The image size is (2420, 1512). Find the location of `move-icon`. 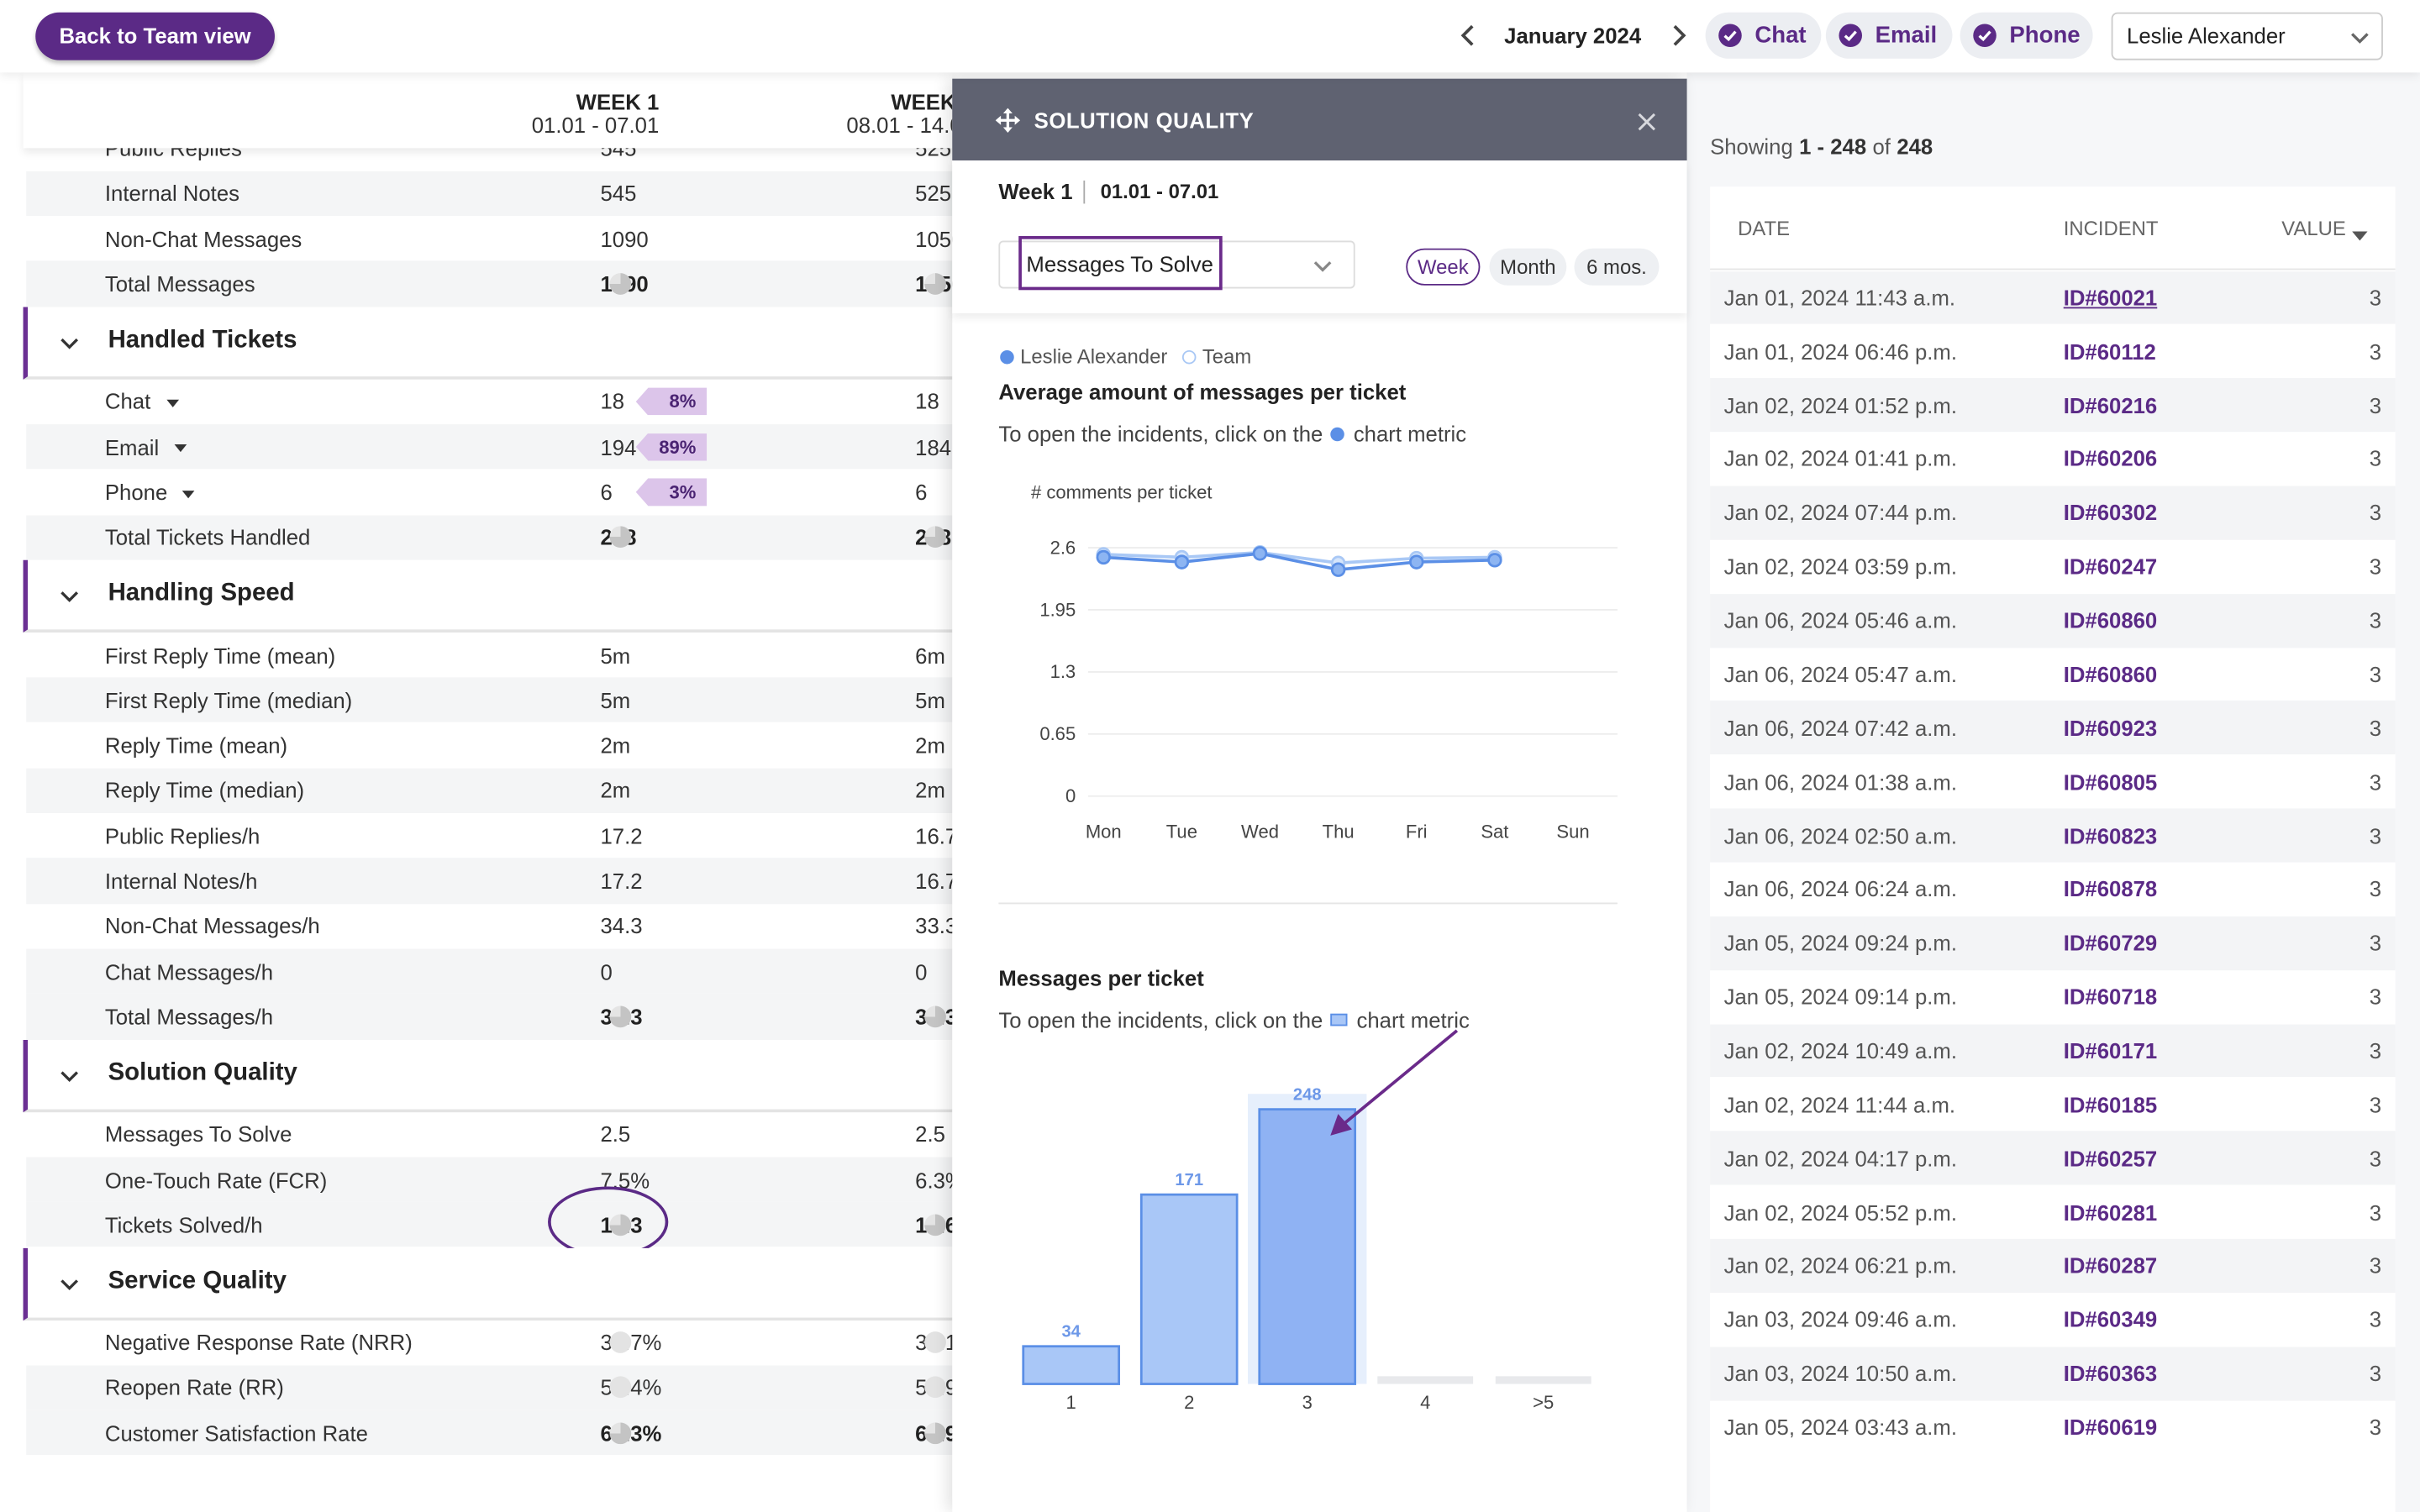

move-icon is located at coordinates (1008, 120).